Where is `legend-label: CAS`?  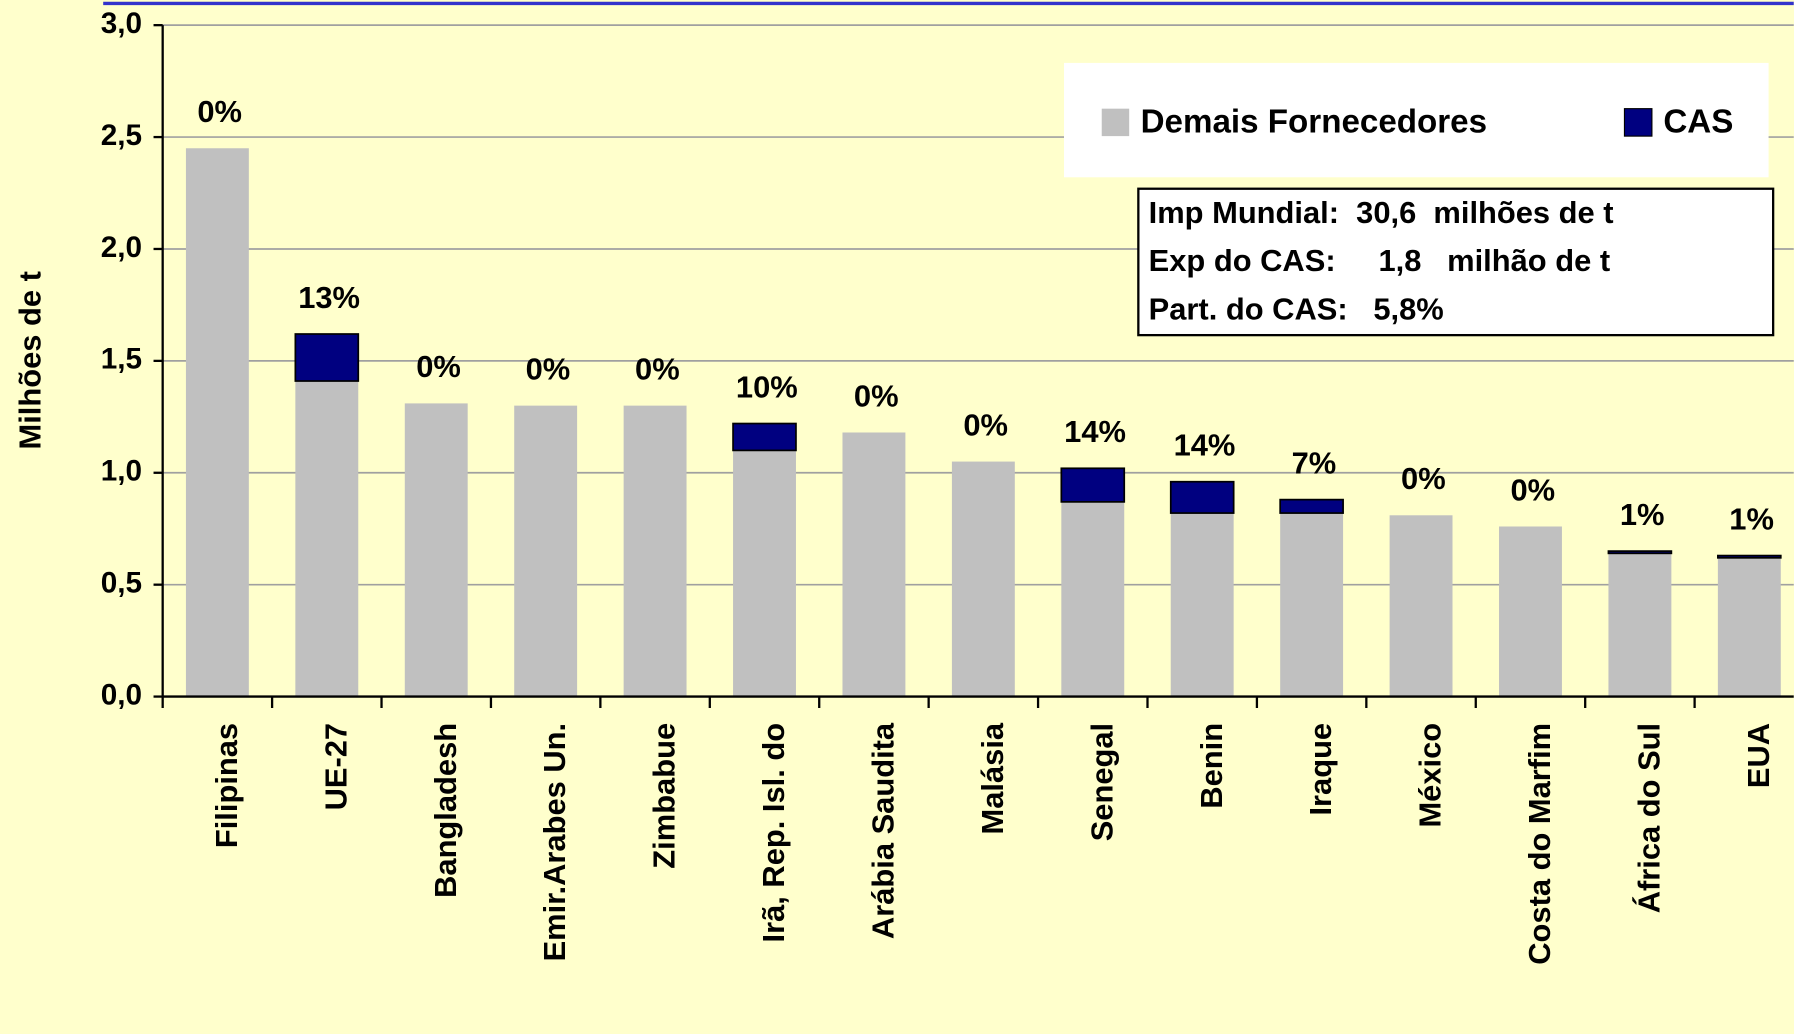
legend-label: CAS is located at coordinates (1698, 121).